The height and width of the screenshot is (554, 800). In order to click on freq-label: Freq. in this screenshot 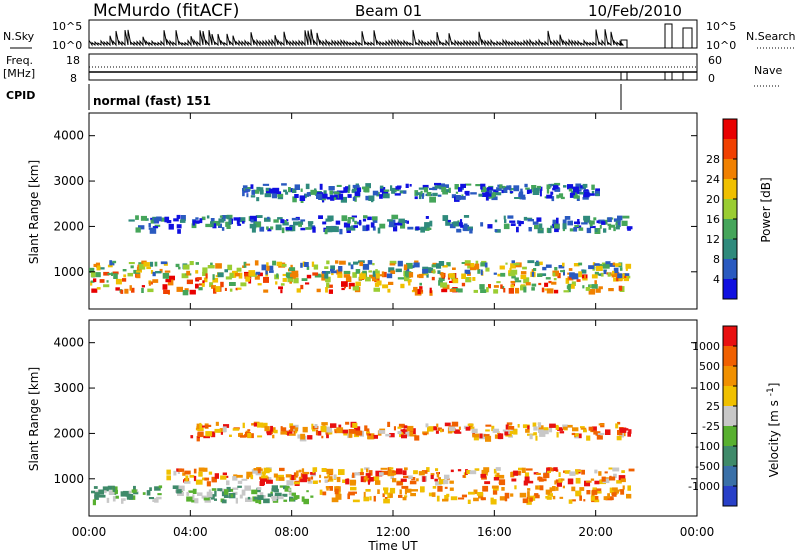, I will do `click(19, 60)`.